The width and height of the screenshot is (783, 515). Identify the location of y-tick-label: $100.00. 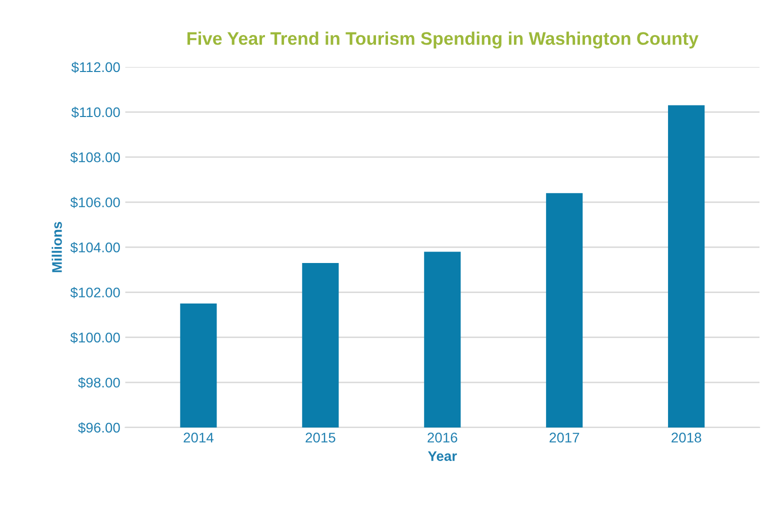
(95, 338).